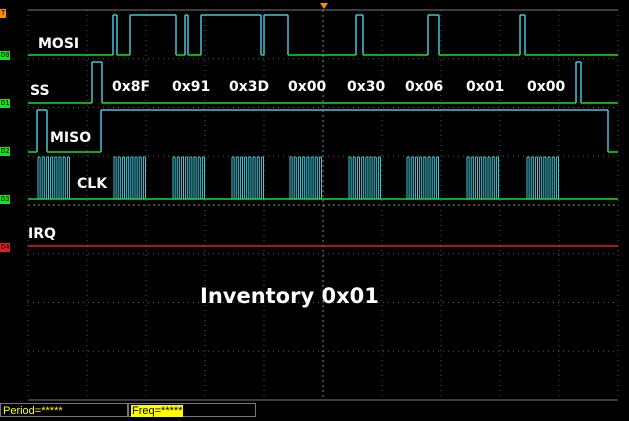 Image resolution: width=629 pixels, height=421 pixels. I want to click on channel-marker-d3: D3, so click(5, 199).